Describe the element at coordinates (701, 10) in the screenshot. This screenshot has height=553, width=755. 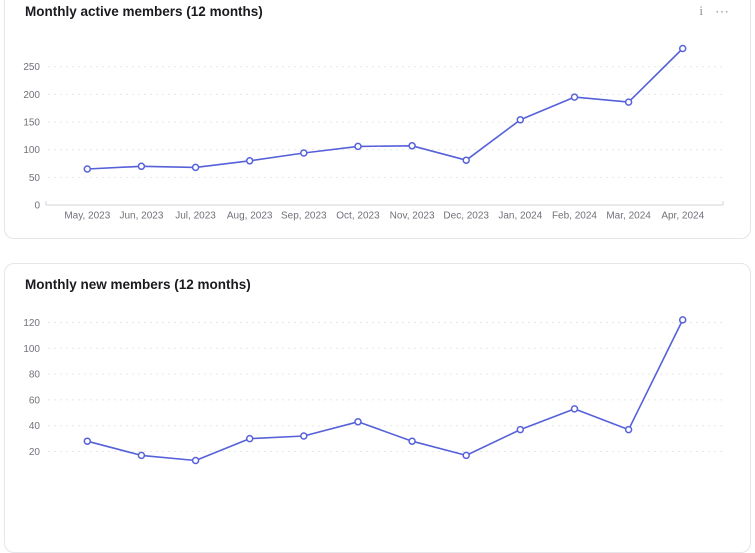
I see `info-icon: i` at that location.